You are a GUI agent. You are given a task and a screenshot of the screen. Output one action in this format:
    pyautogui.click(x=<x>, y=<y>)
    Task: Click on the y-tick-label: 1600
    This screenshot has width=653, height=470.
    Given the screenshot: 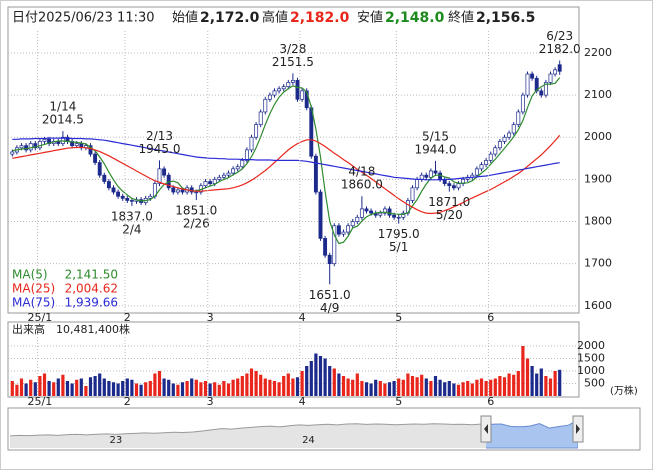 What is the action you would take?
    pyautogui.click(x=598, y=305)
    